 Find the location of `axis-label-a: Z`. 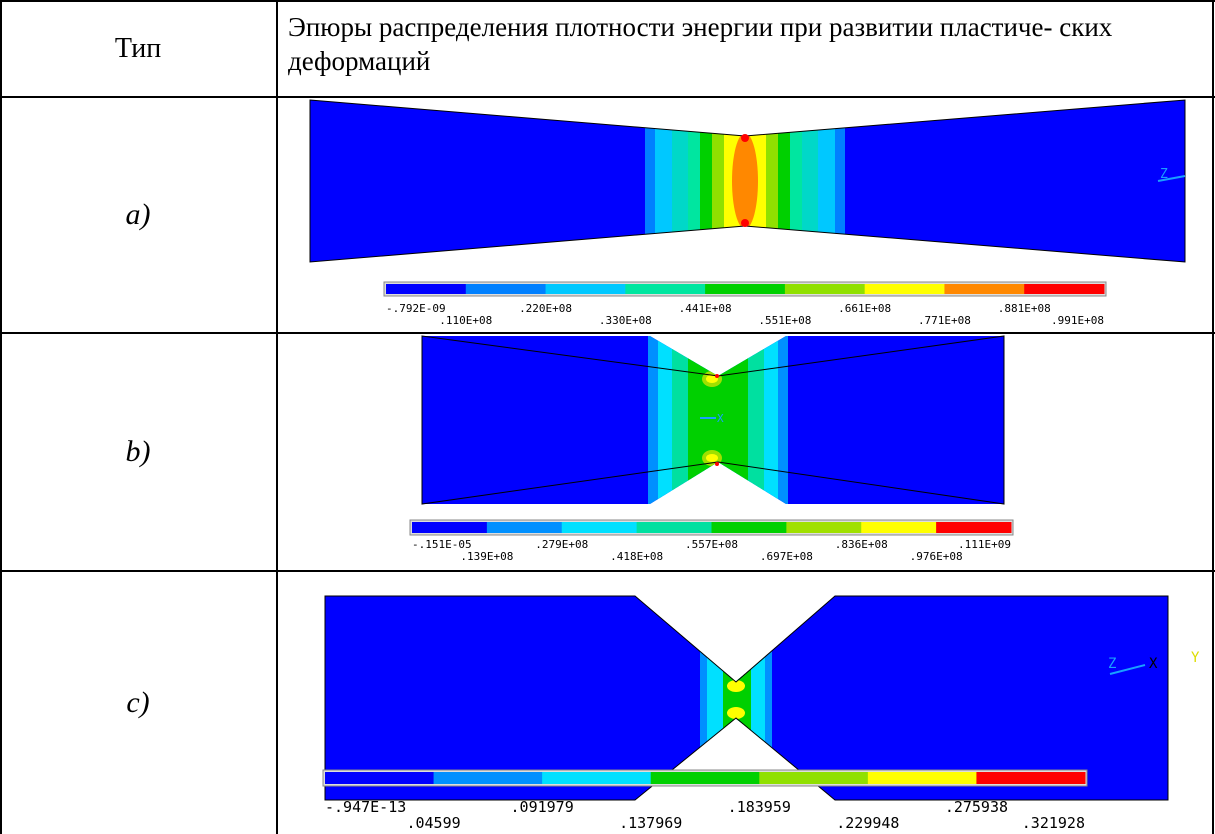

axis-label-a: Z is located at coordinates (1164, 174).